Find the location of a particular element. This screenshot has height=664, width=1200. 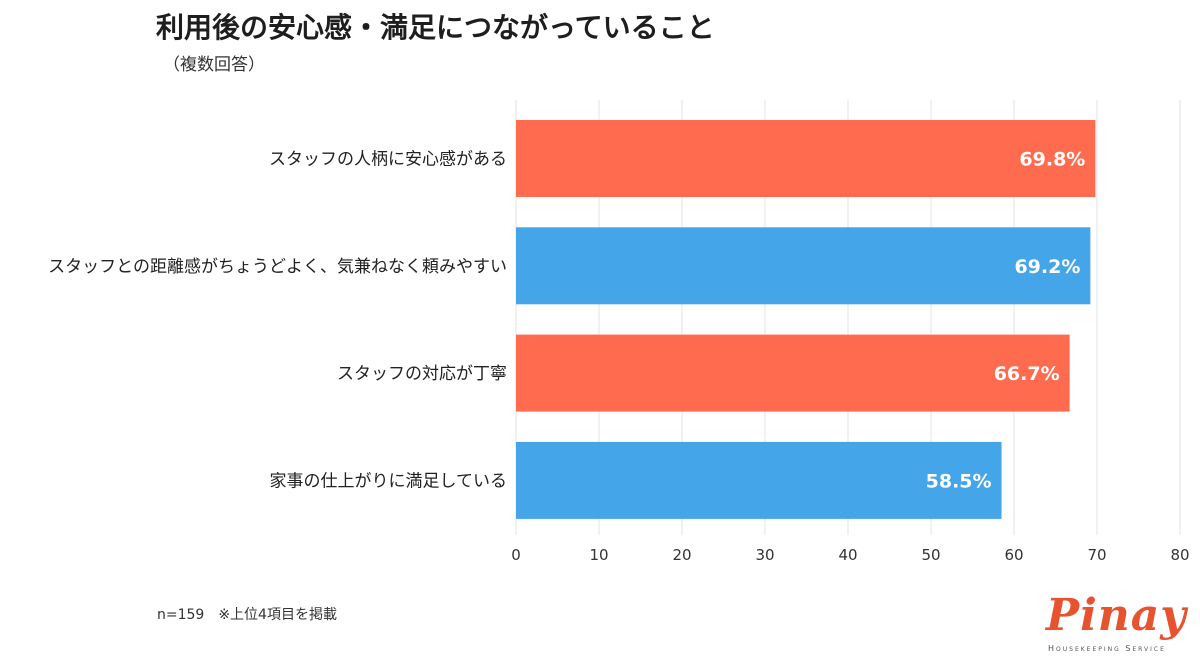

x-tick-label: 20 is located at coordinates (681, 555).